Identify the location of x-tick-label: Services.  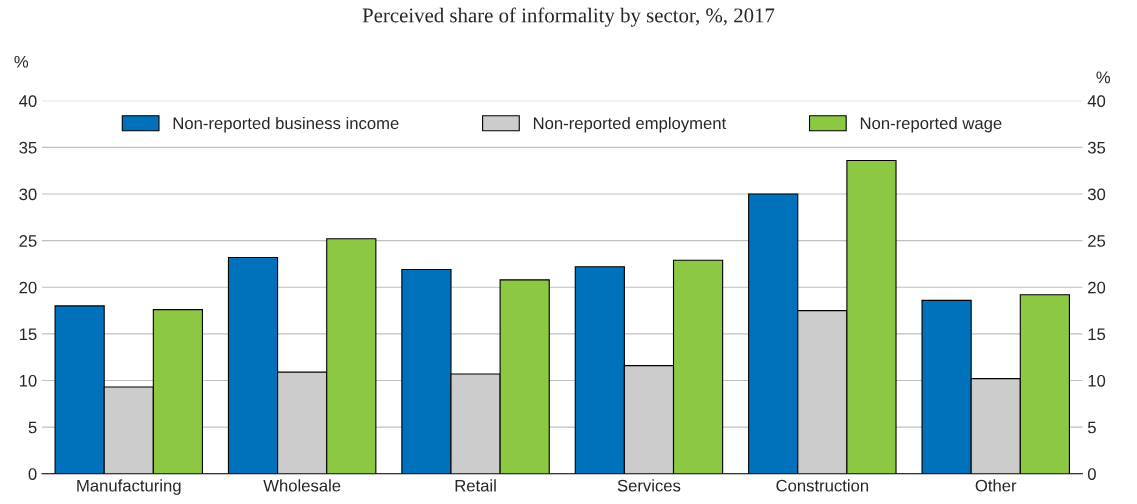
(649, 485).